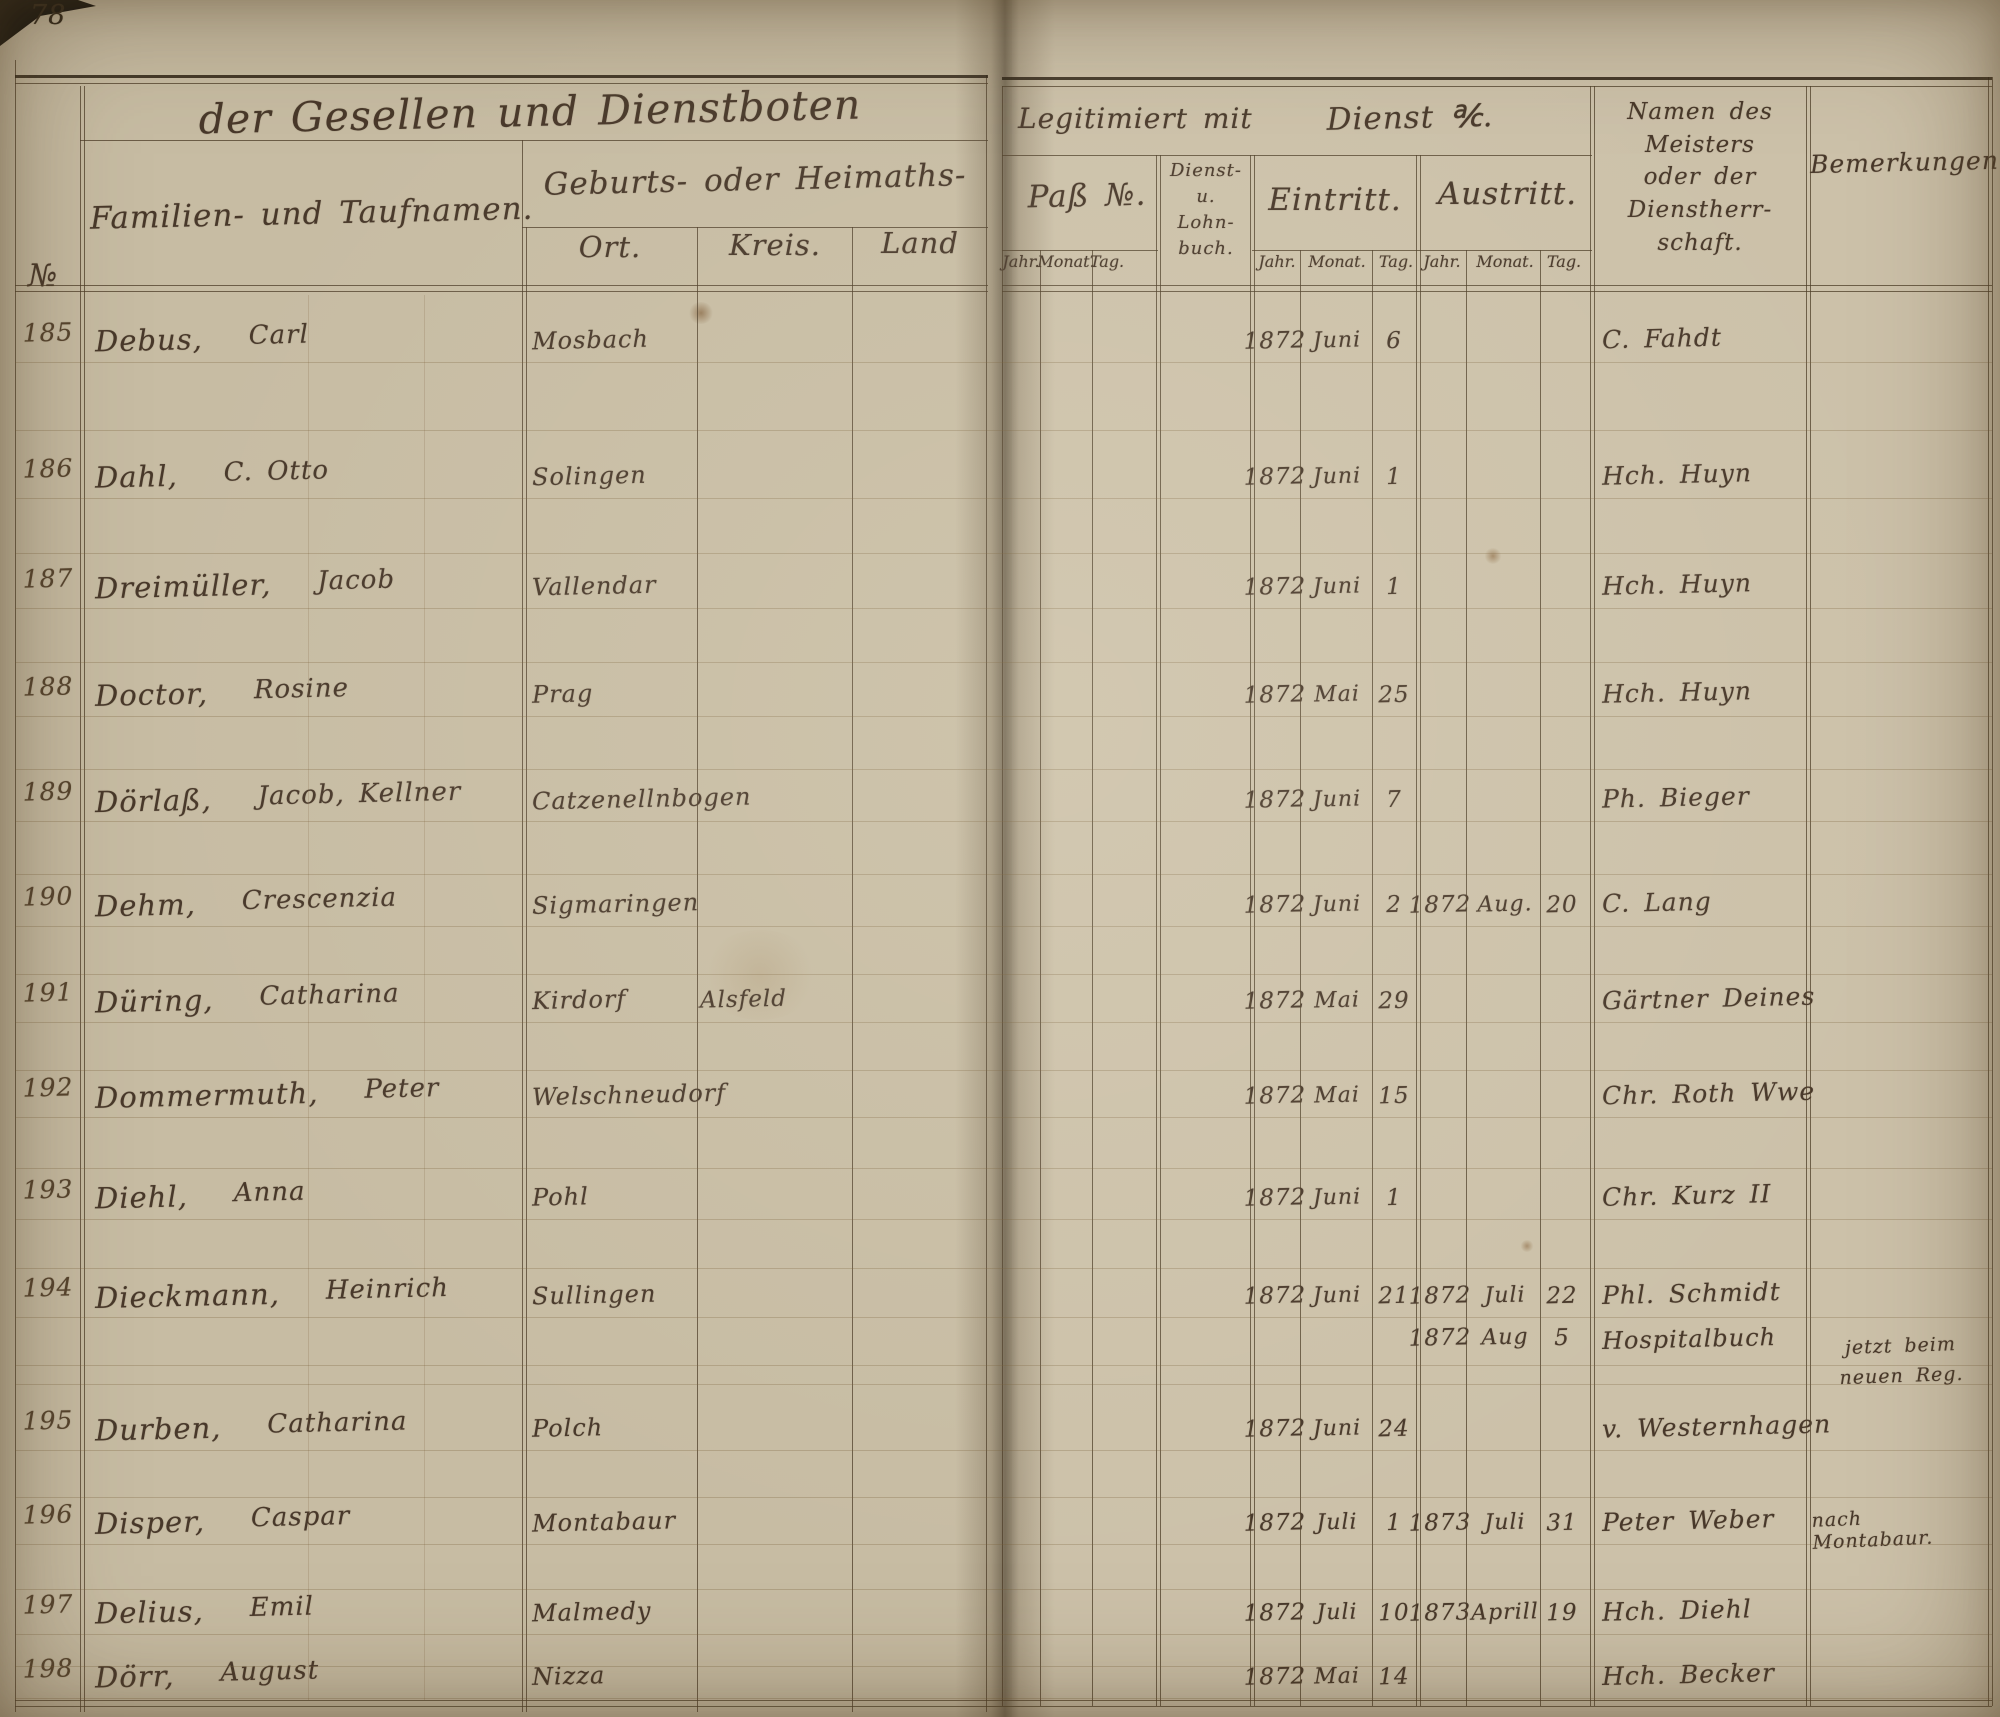  Describe the element at coordinates (1135, 118) in the screenshot. I see `header-legitimiert: Legitimiert mit` at that location.